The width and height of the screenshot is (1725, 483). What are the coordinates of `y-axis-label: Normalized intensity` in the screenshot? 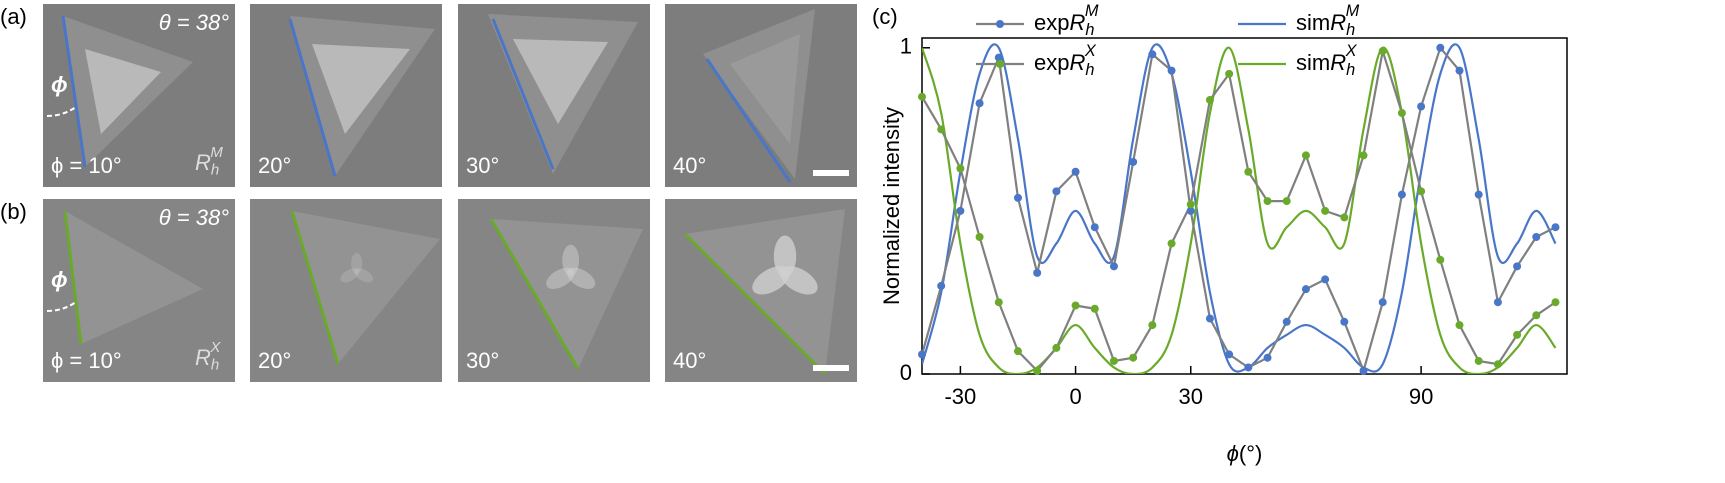 It's located at (891, 206).